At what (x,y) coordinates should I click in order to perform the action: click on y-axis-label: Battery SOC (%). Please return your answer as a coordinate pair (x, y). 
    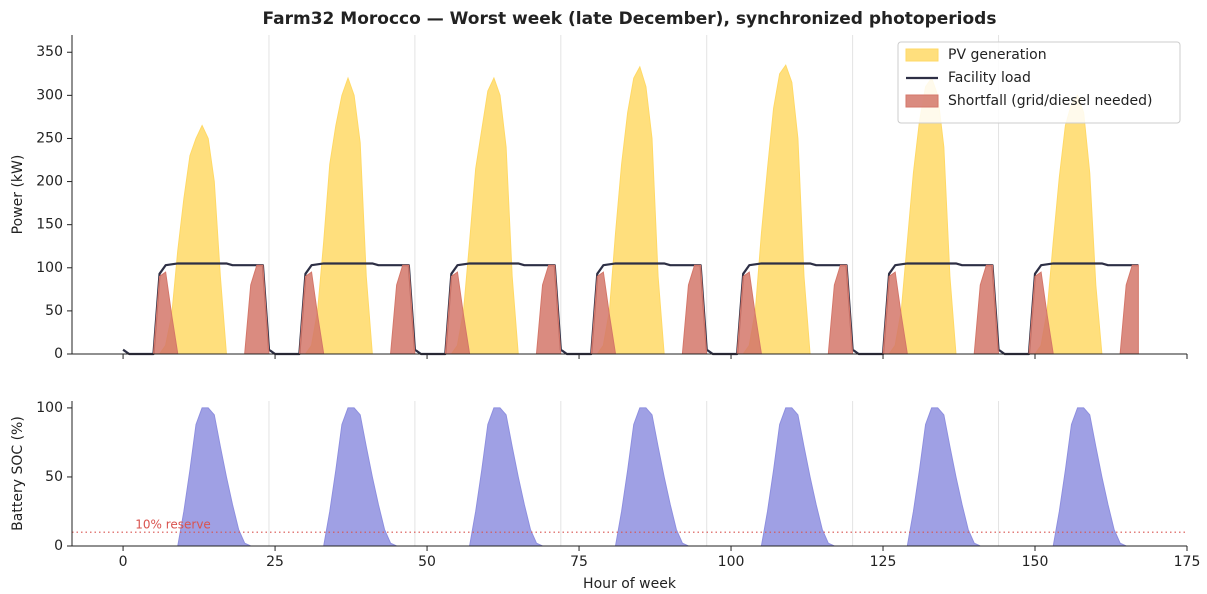
    Looking at the image, I should click on (18, 473).